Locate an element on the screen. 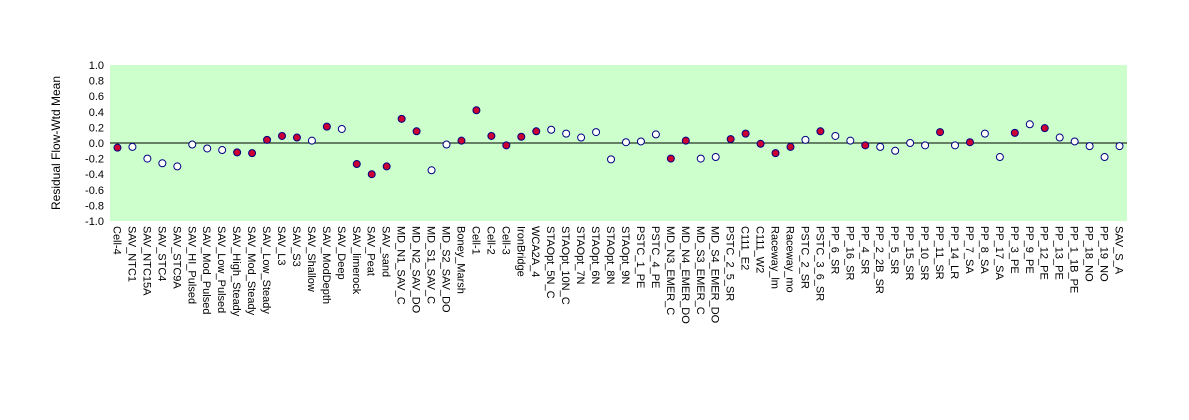  x-tick-label: SAV_STC9A is located at coordinates (176, 257).